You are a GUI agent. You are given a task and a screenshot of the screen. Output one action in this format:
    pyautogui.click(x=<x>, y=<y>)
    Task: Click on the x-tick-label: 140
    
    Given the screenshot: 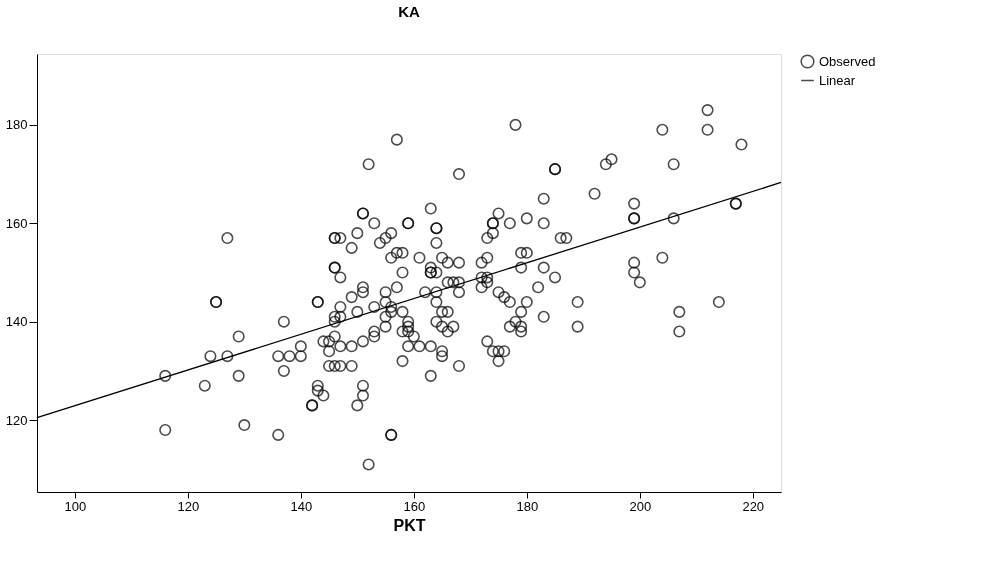 What is the action you would take?
    pyautogui.click(x=301, y=506)
    